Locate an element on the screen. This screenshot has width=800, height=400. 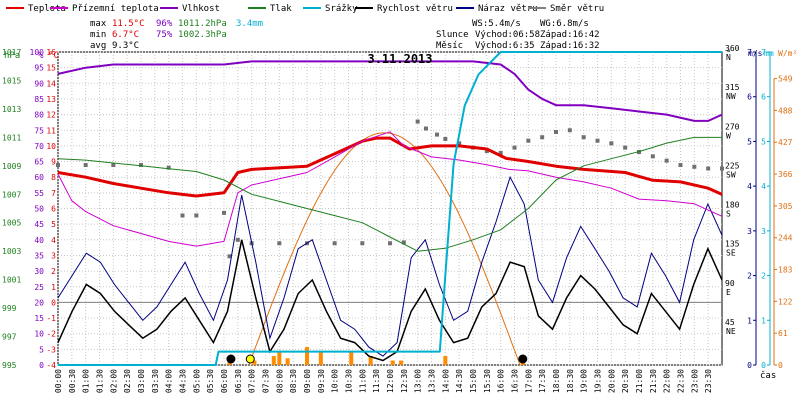
press-tick: 1009 is located at coordinates (11, 166).